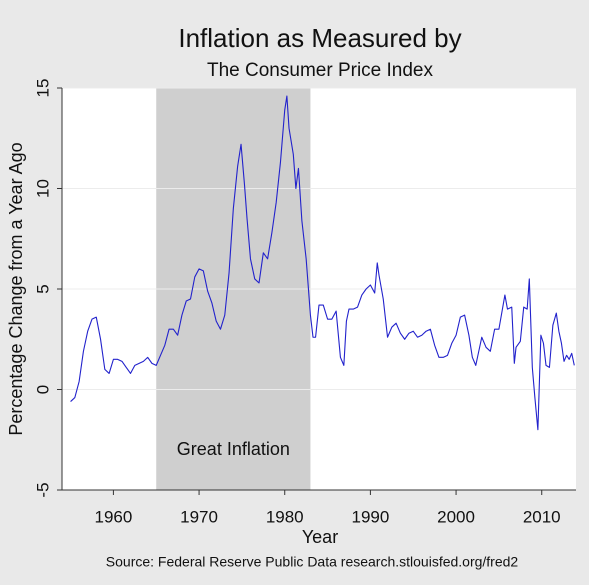 The width and height of the screenshot is (589, 585). What do you see at coordinates (320, 537) in the screenshot?
I see `x-axis-label: Year` at bounding box center [320, 537].